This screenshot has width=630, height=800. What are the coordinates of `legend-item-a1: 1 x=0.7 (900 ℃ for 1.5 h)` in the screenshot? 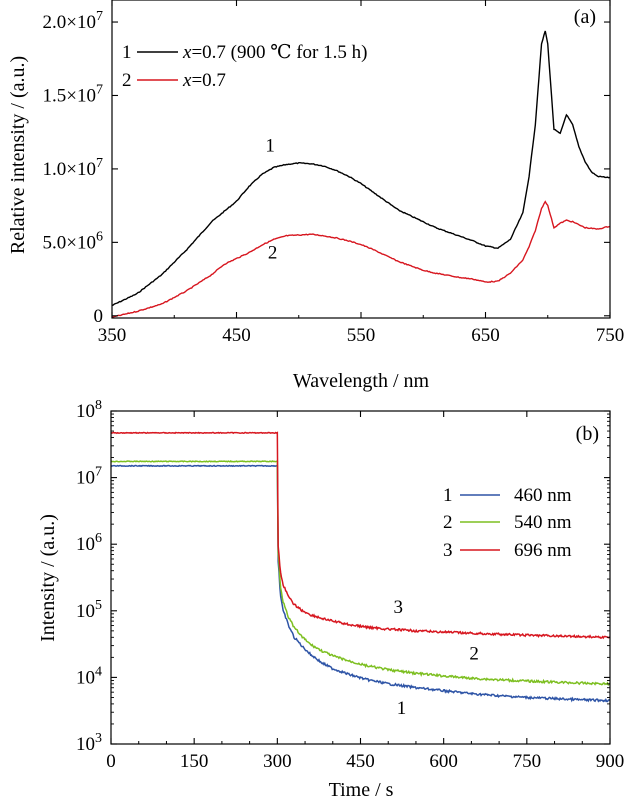 It's located at (244, 52).